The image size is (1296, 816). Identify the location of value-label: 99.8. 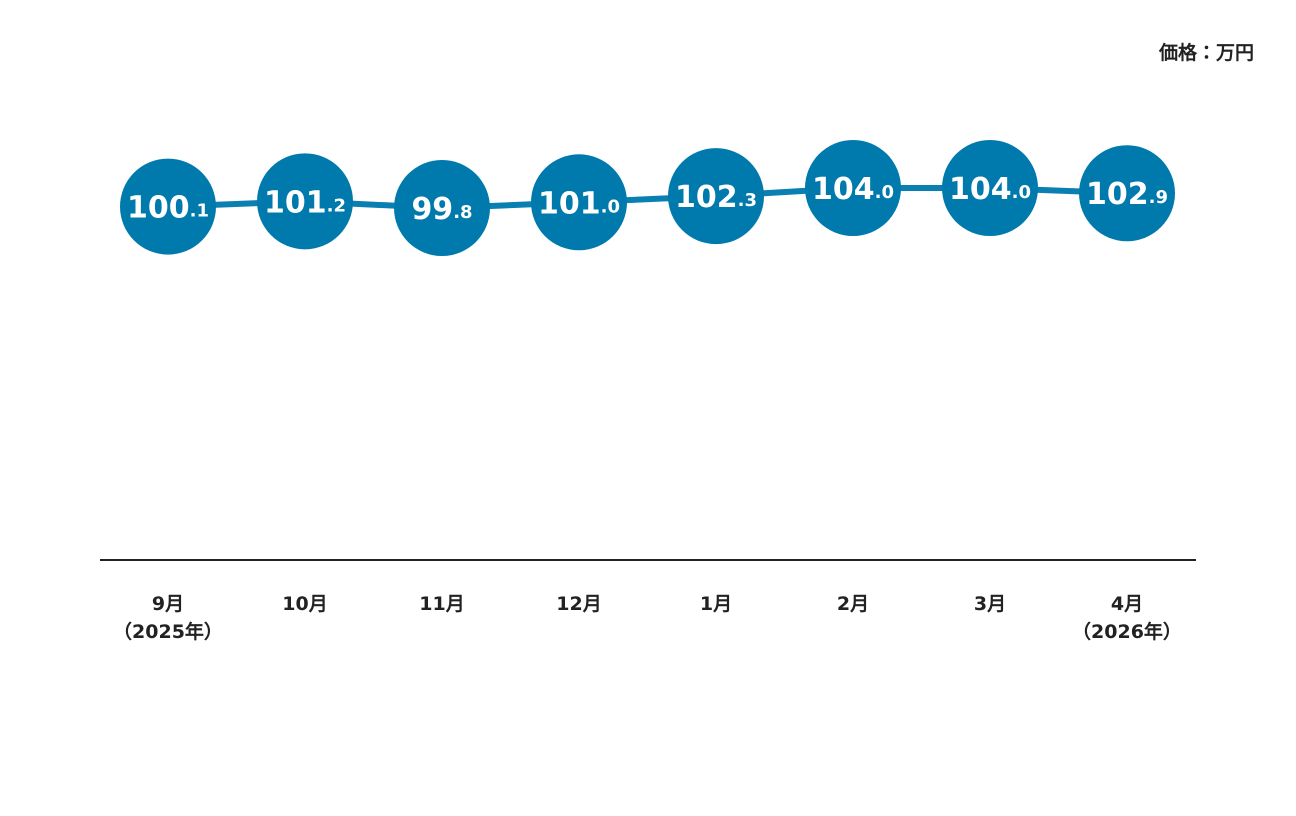
(441, 209).